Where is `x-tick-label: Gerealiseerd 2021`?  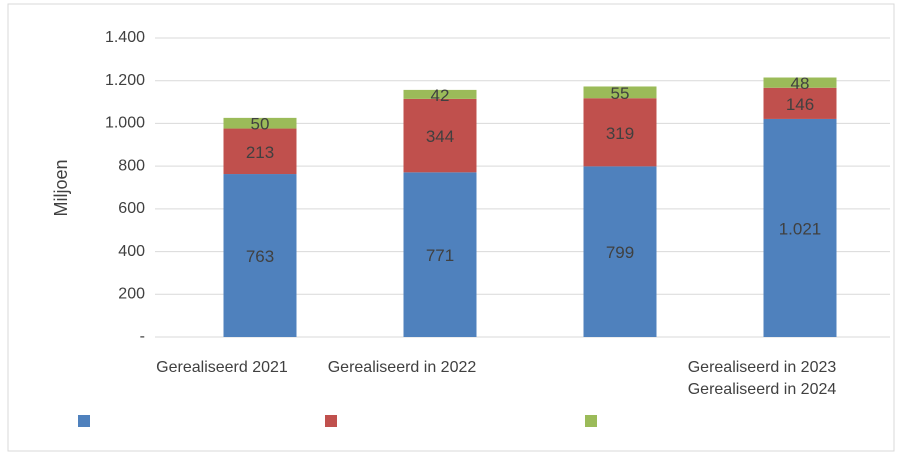 x-tick-label: Gerealiseerd 2021 is located at coordinates (222, 367).